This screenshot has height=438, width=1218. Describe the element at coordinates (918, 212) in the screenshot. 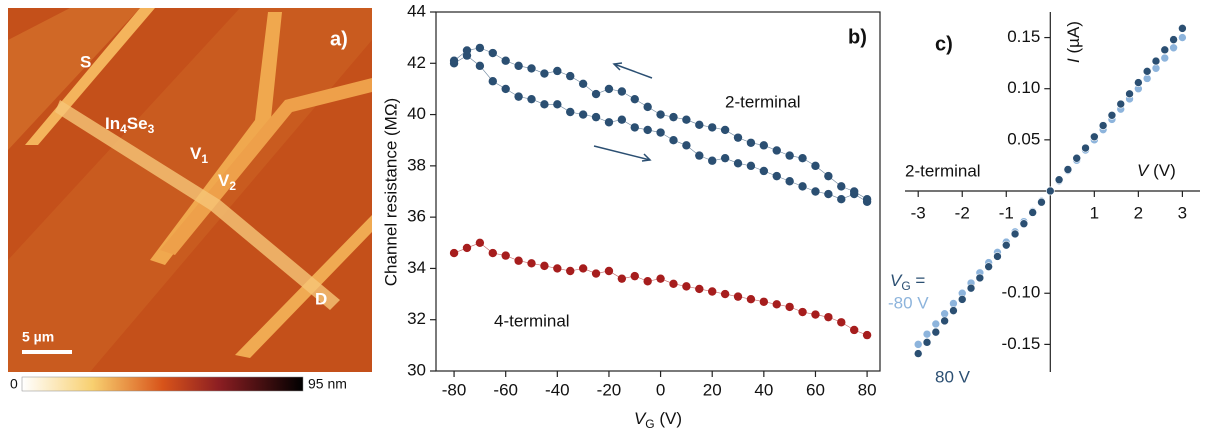

I see `x-tick-label: -3` at that location.